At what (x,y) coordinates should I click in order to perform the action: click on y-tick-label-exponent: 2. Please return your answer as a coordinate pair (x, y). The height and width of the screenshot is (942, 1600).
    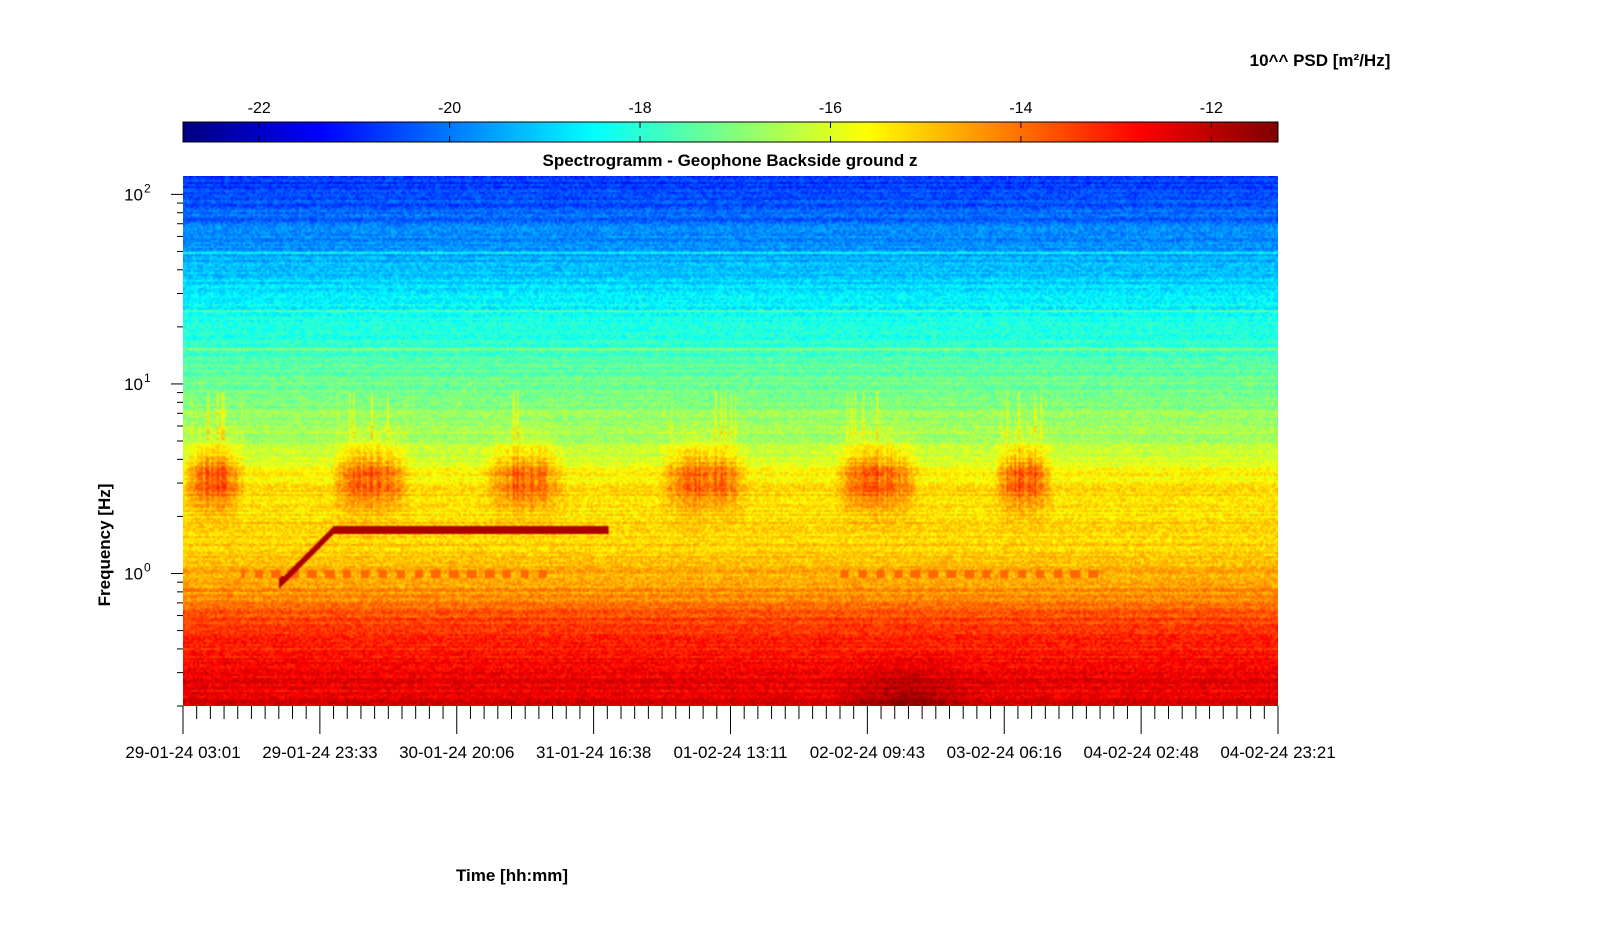
    Looking at the image, I should click on (147, 188).